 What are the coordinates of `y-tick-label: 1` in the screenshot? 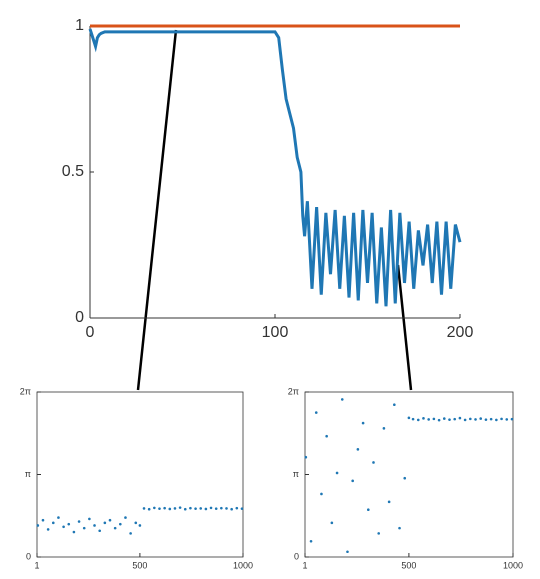 It's located at (79, 25).